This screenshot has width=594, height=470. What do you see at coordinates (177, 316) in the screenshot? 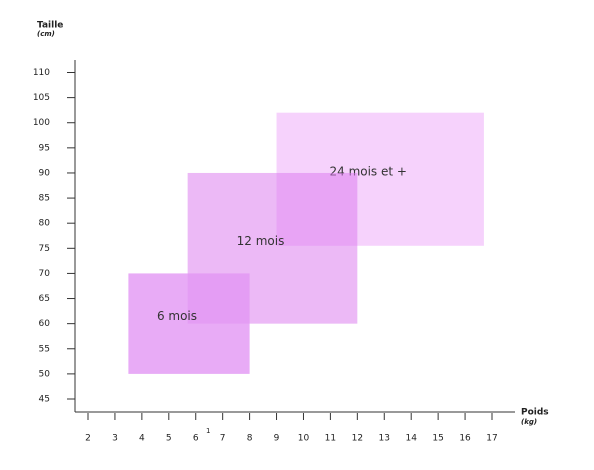
I see `range-label: 6 mois` at bounding box center [177, 316].